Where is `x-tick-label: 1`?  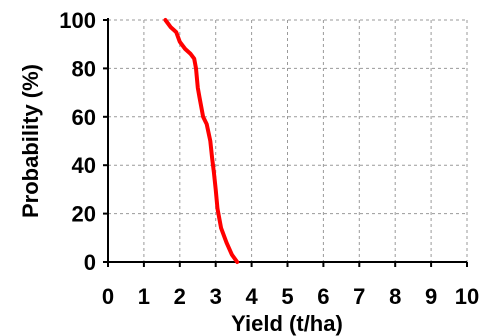
x-tick-label: 1 is located at coordinates (144, 296).